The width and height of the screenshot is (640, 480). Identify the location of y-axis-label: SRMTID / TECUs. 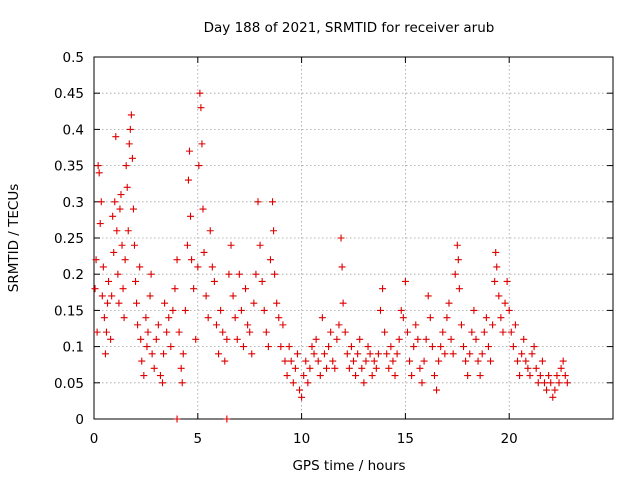
(14, 238).